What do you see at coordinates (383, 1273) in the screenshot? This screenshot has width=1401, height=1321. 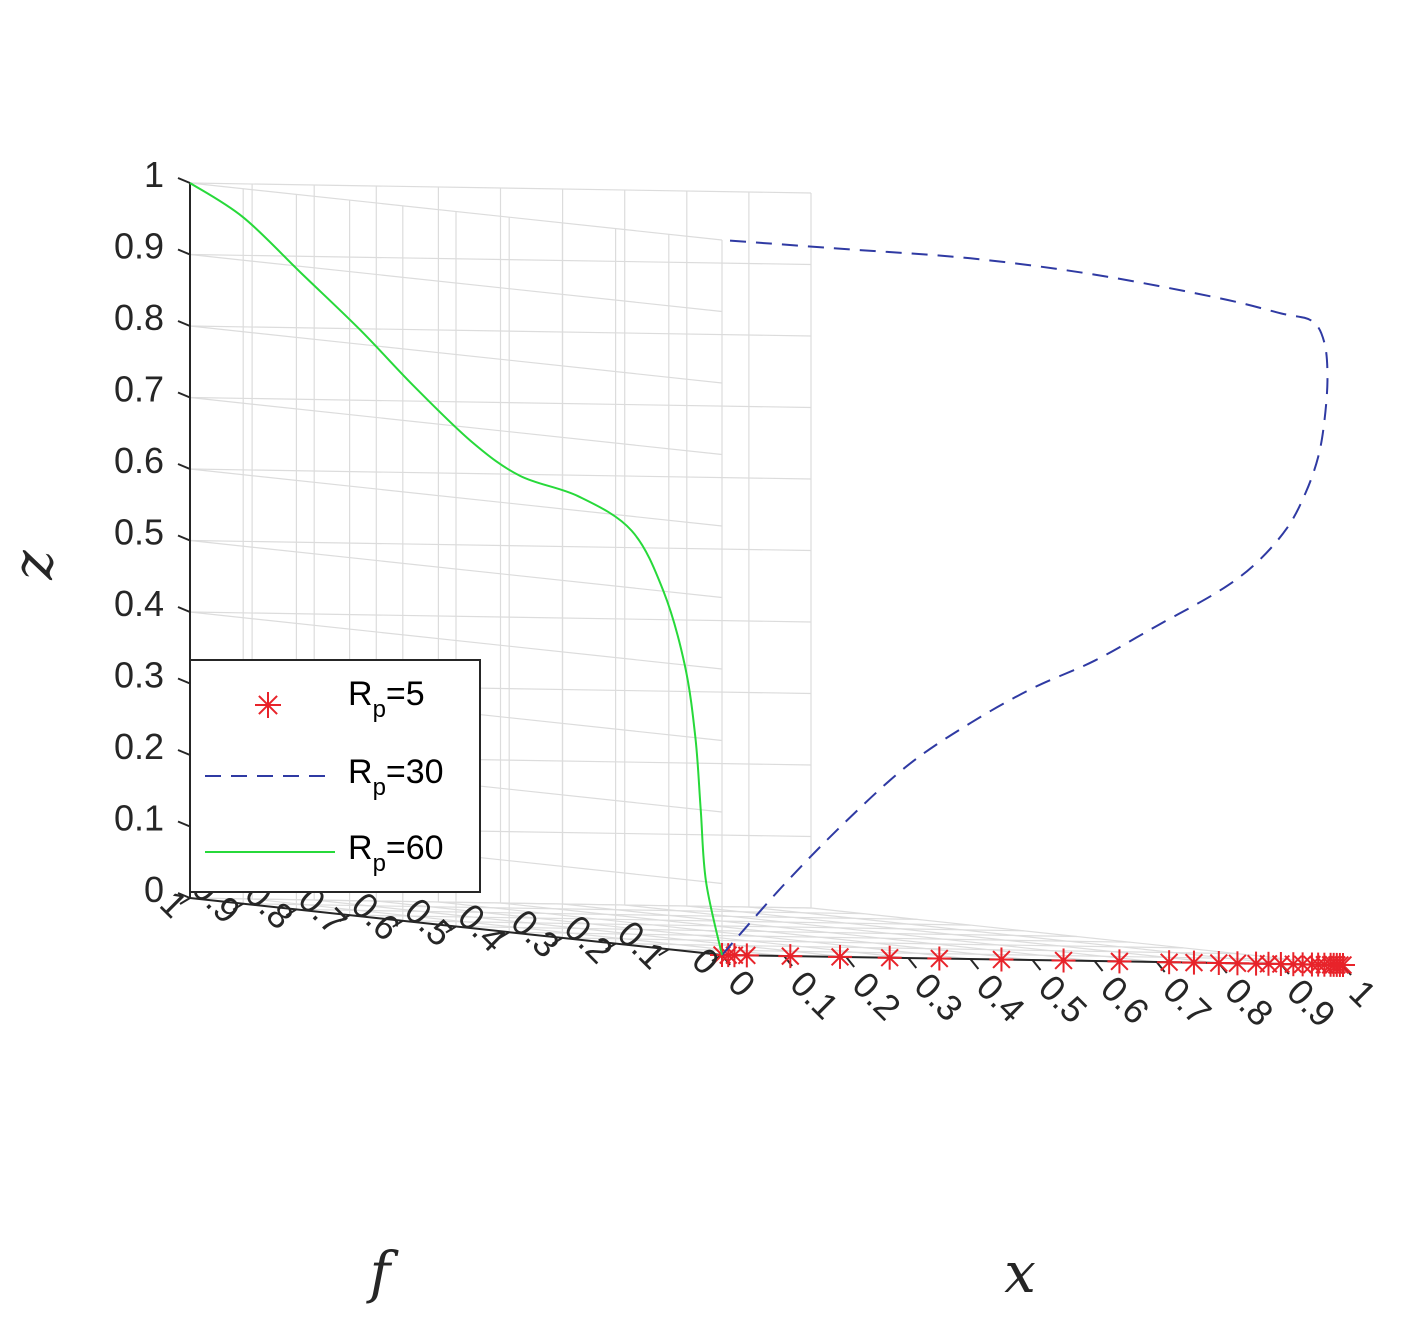 I see `y-axis-title: f` at bounding box center [383, 1273].